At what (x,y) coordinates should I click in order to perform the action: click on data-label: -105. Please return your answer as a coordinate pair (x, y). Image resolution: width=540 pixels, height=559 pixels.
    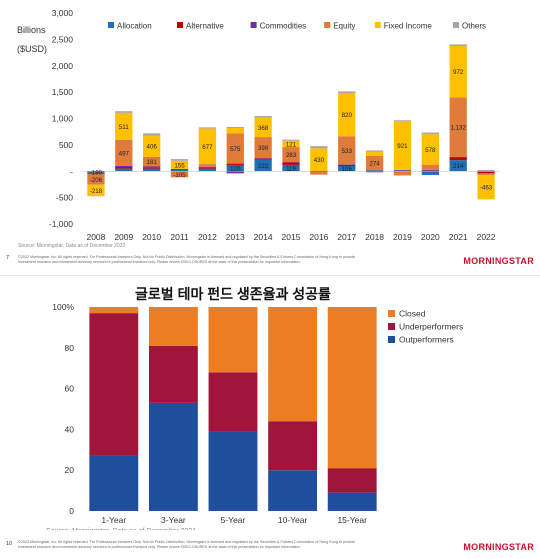
    Looking at the image, I should click on (179, 175).